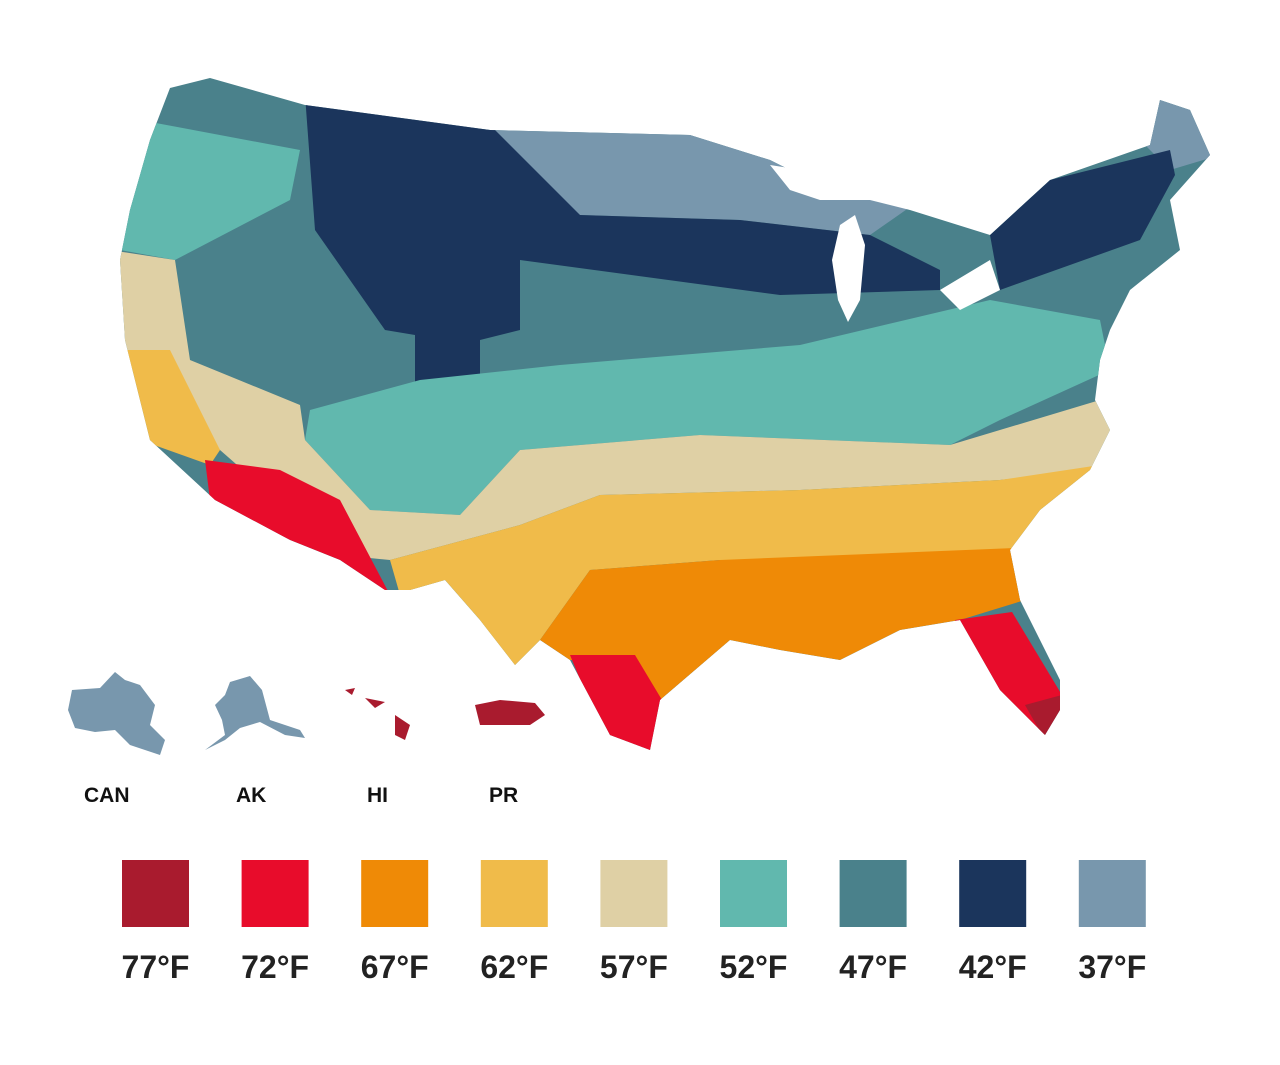  I want to click on inset-label: PR, so click(503, 795).